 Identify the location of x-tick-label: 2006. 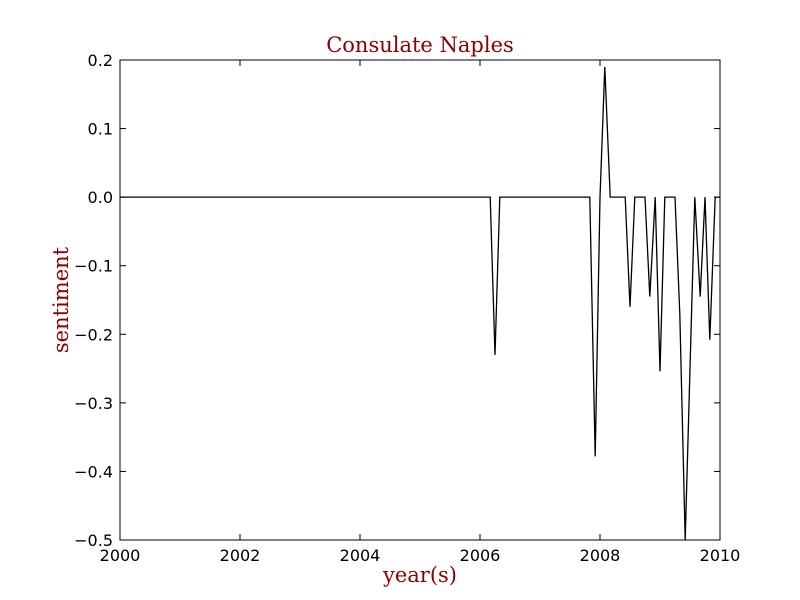
(480, 555).